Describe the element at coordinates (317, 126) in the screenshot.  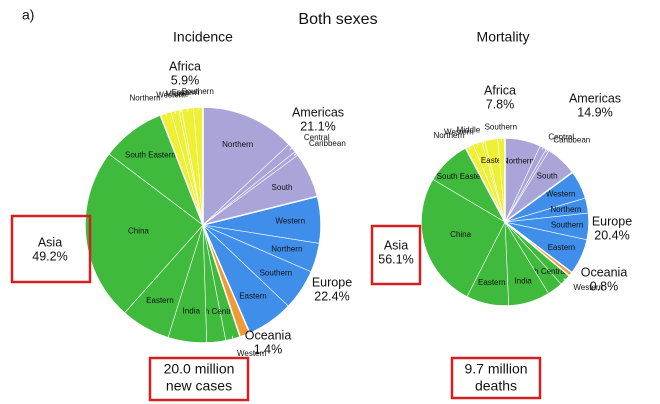
I see `continent-value: 21.1%` at that location.